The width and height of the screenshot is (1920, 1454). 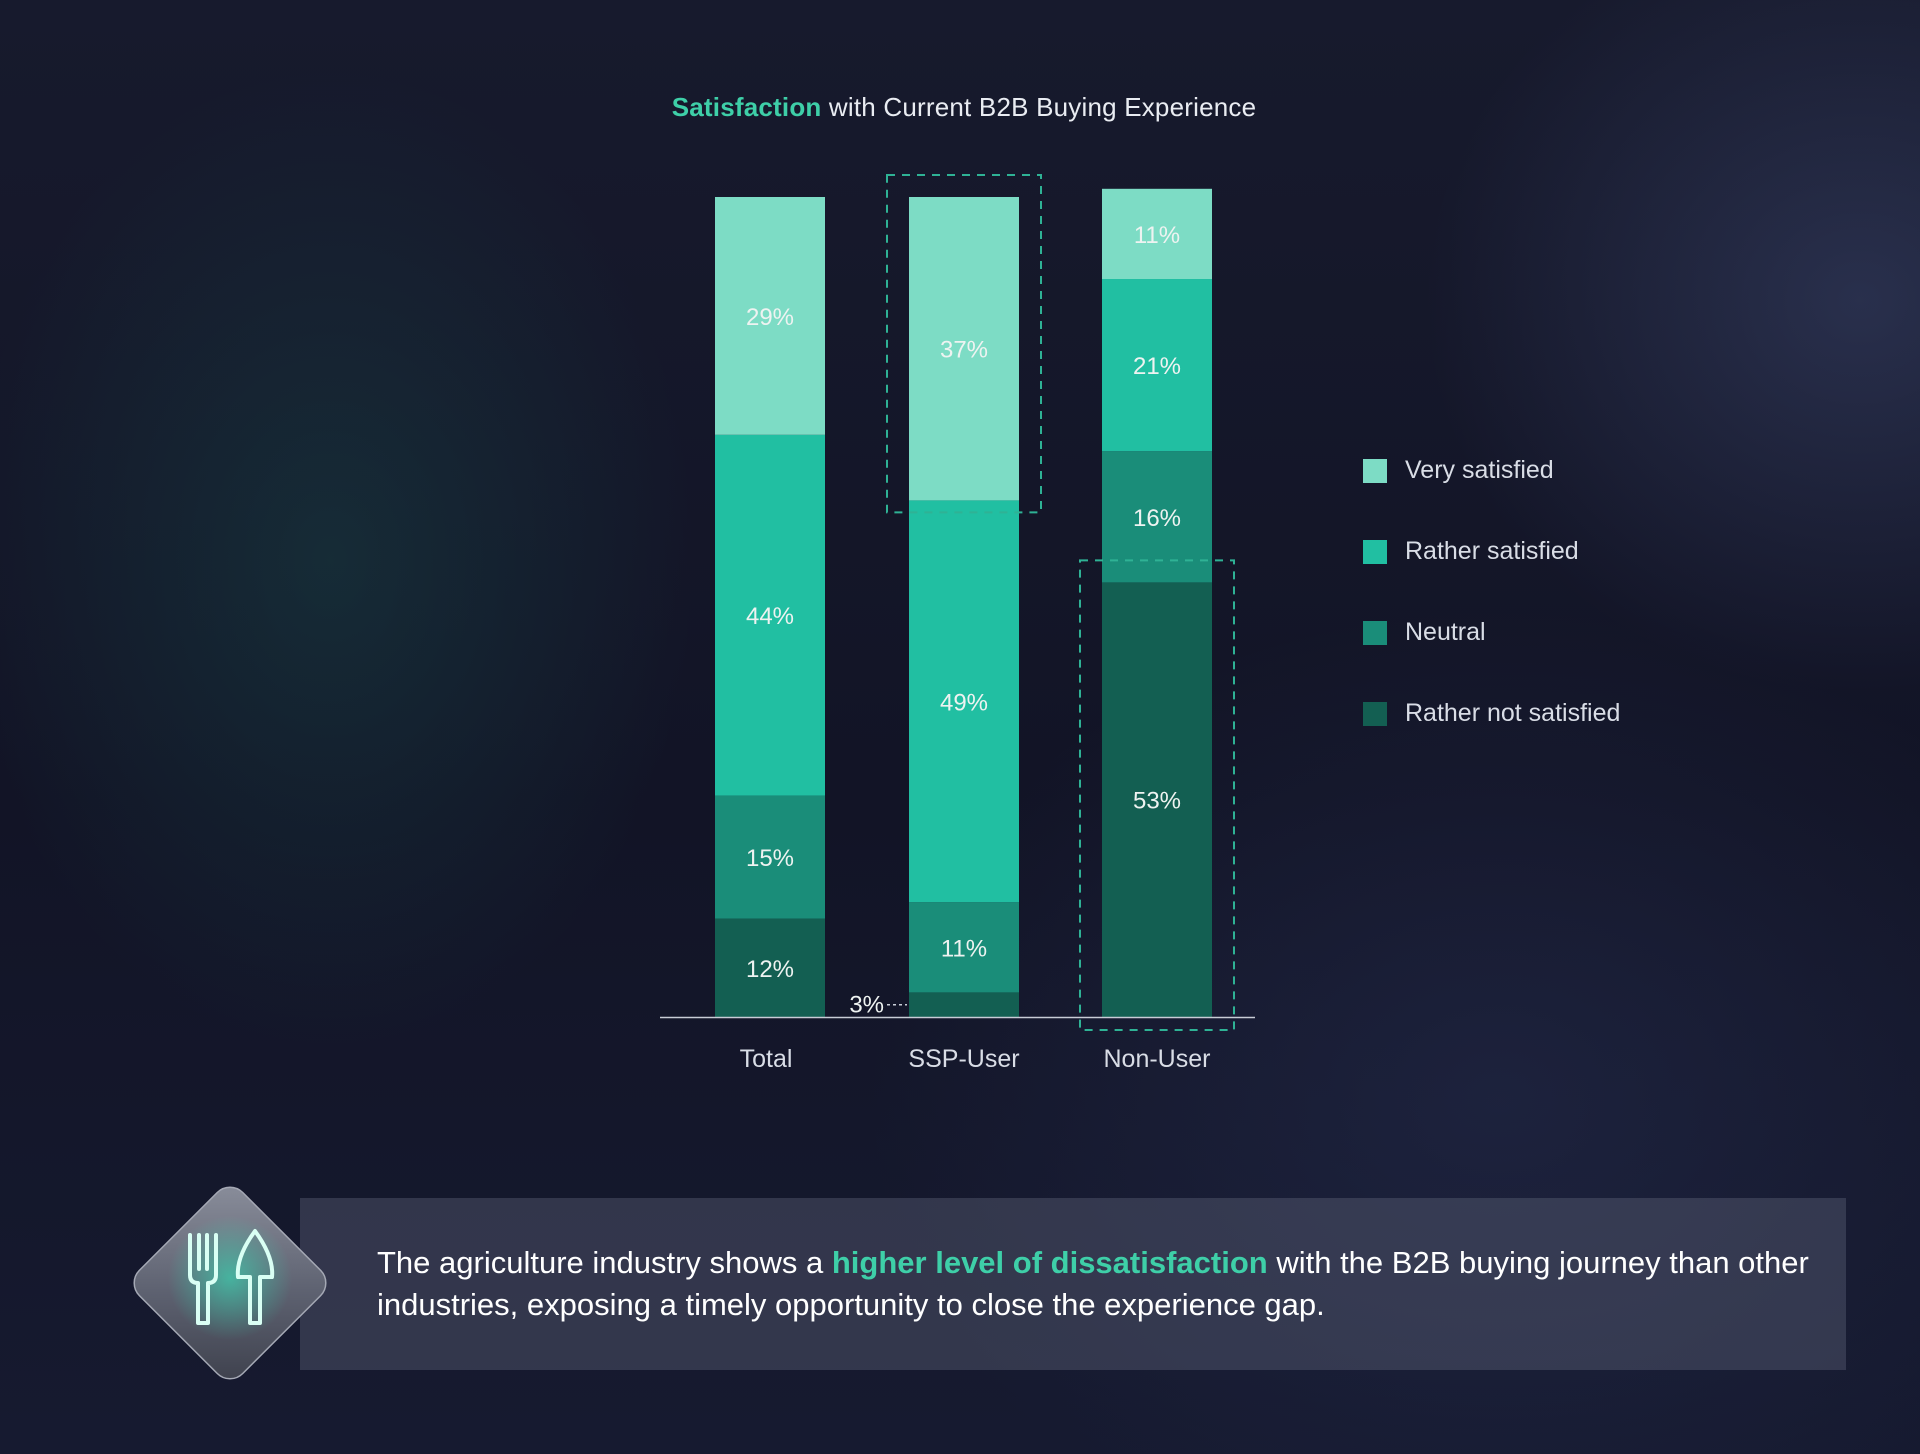 I want to click on legend-item-very-satisfied: Very satisfied, so click(x=1491, y=470).